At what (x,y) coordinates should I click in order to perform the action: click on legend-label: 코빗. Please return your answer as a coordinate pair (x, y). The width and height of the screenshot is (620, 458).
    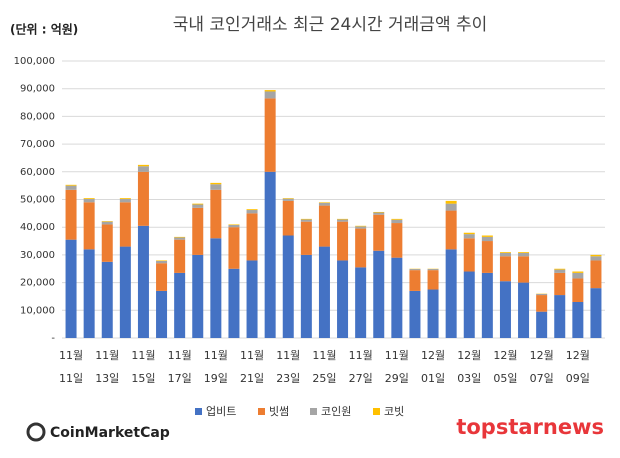
    Looking at the image, I should click on (394, 411).